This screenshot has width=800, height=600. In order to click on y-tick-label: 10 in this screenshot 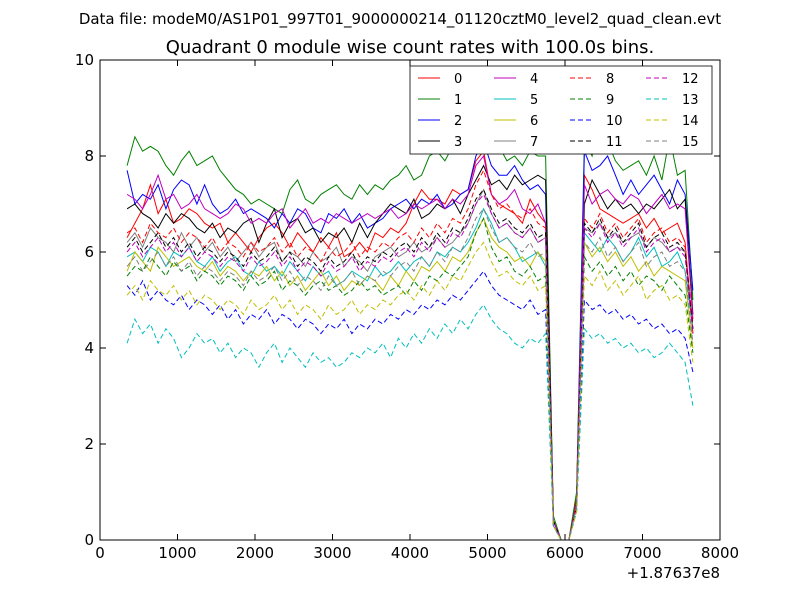, I will do `click(84, 60)`.